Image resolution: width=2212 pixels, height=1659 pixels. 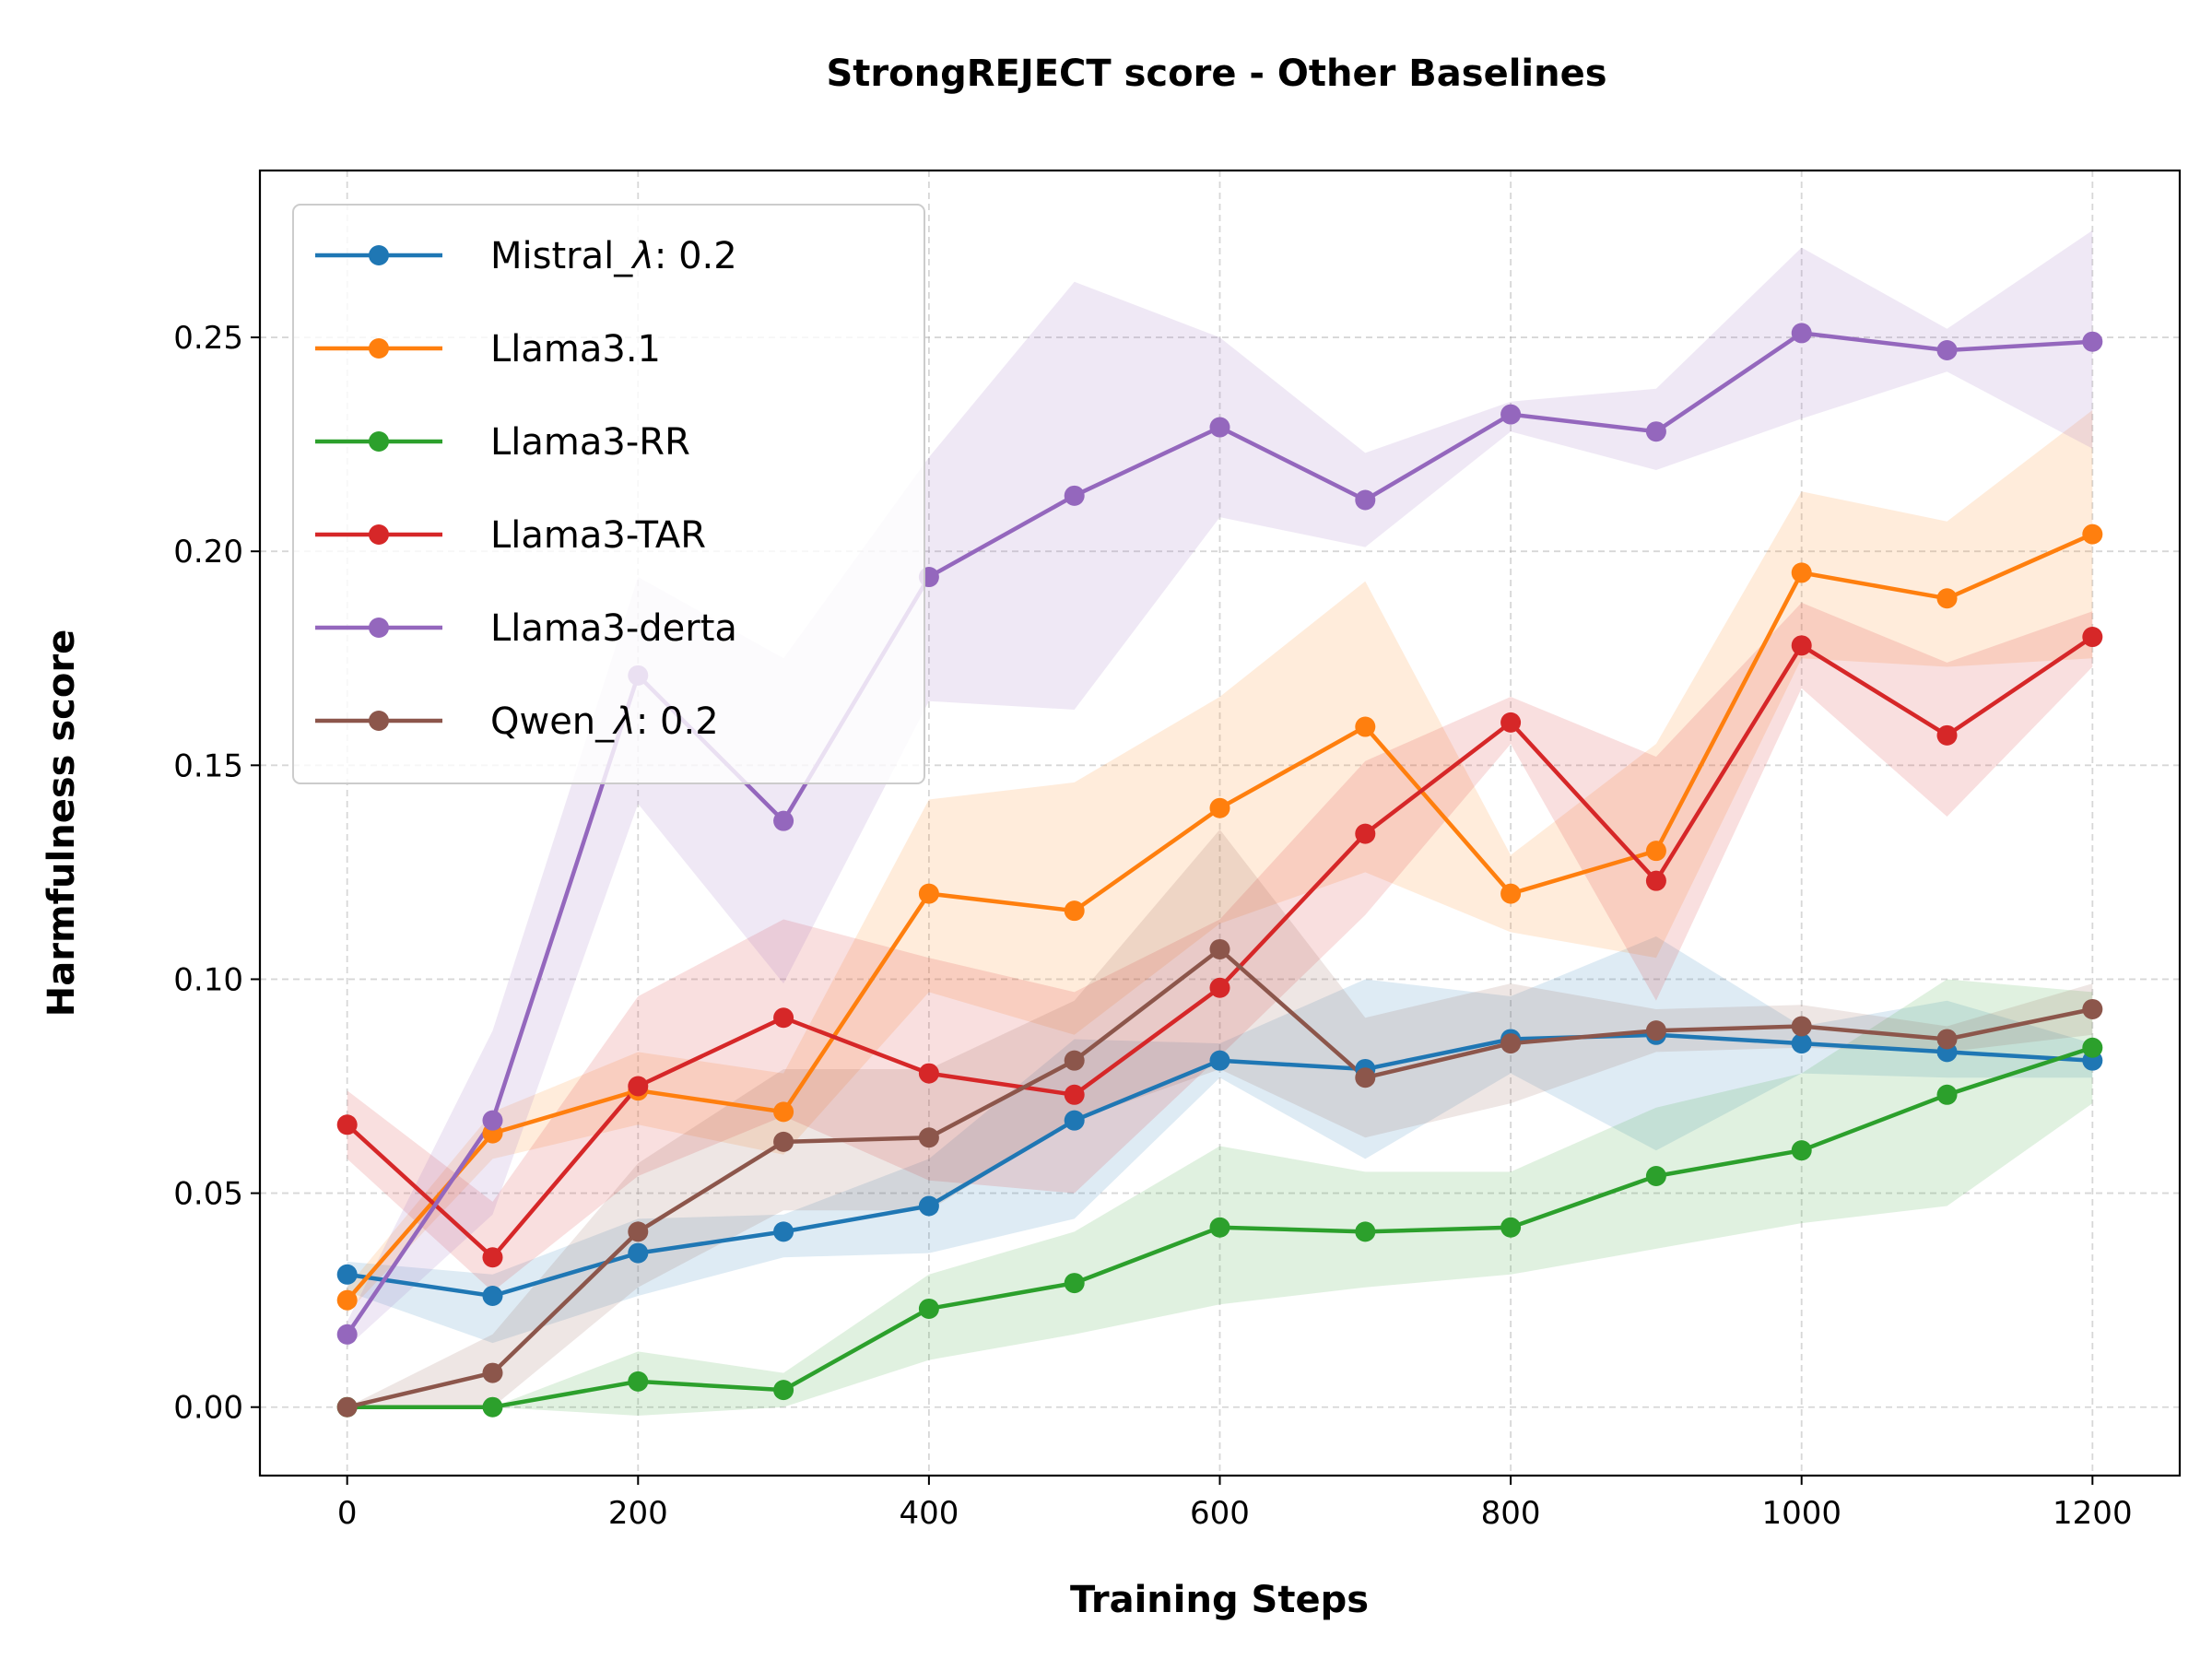 I want to click on y-tick-label: 0.10, so click(x=208, y=979).